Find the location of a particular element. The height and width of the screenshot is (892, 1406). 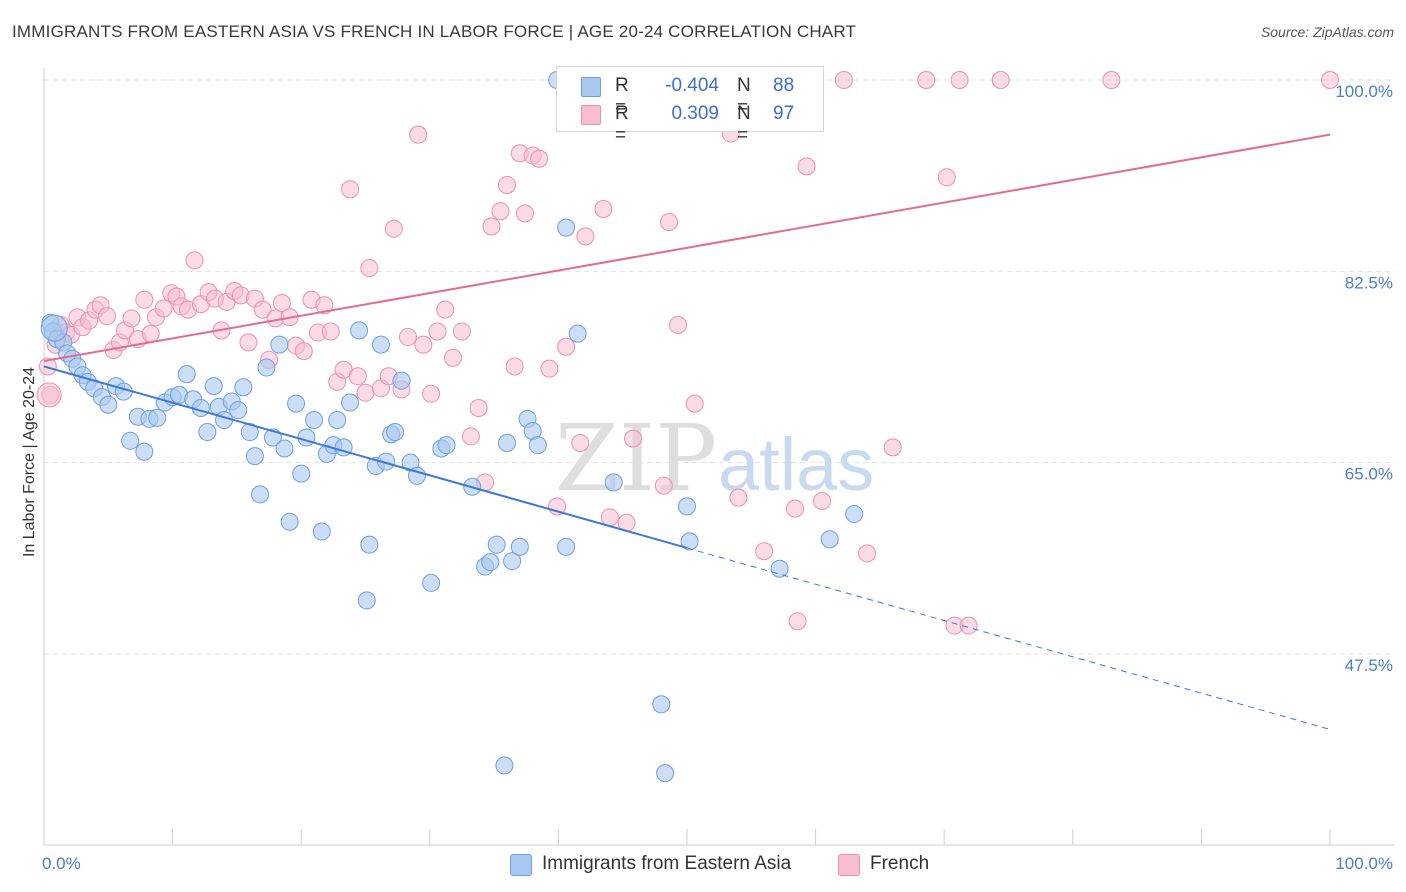

r-label: R = is located at coordinates (622, 96).